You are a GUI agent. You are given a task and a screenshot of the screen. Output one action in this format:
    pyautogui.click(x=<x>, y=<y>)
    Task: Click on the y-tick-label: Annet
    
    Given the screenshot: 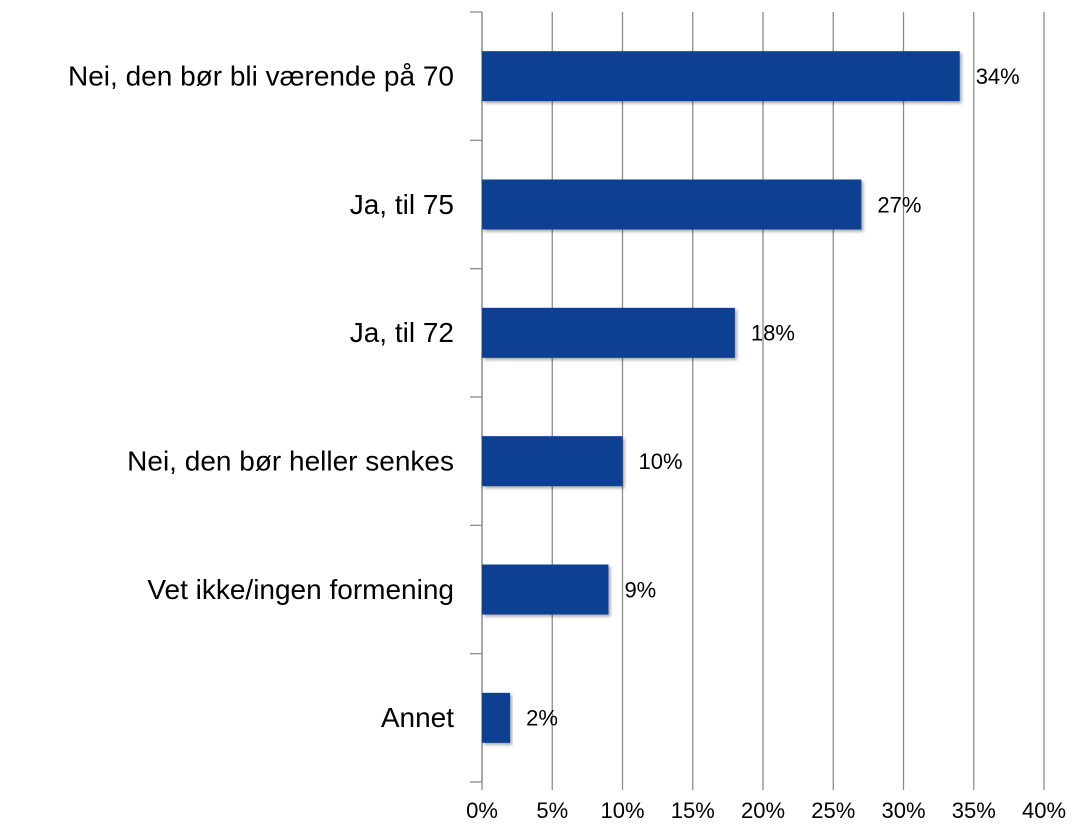 What is the action you would take?
    pyautogui.click(x=417, y=717)
    